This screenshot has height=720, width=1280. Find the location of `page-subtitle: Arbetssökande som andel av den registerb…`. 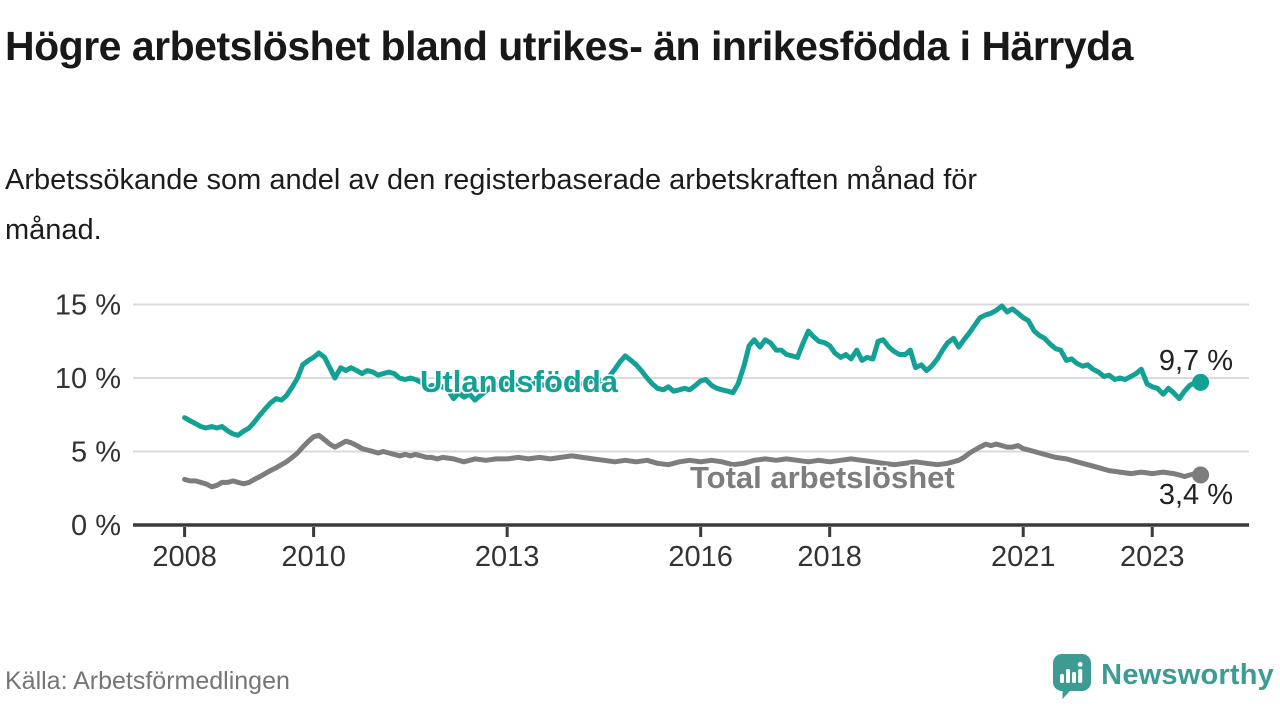

page-subtitle: Arbetssökande som andel av den registerb… is located at coordinates (491, 205).